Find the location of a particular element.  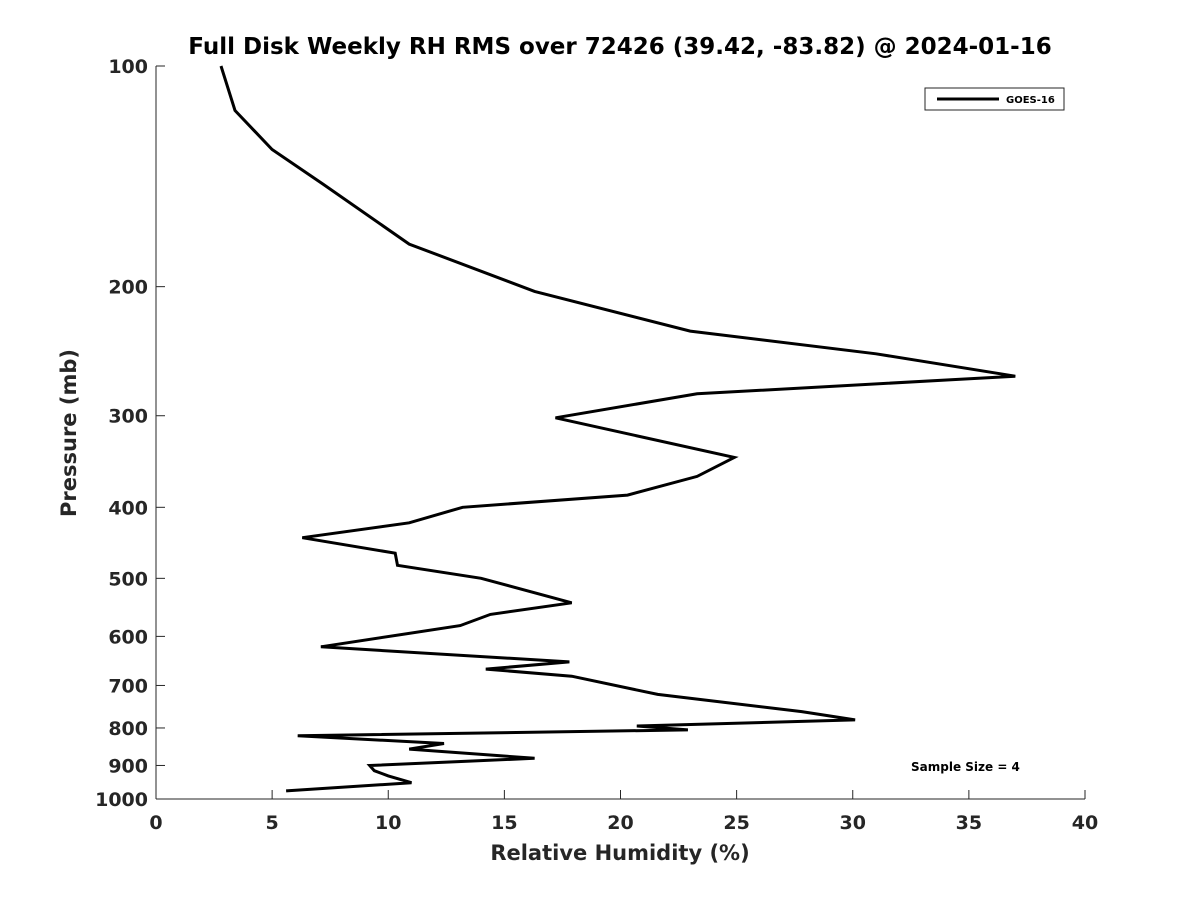

x-axis-label: Relative Humidity (%) is located at coordinates (619, 853).